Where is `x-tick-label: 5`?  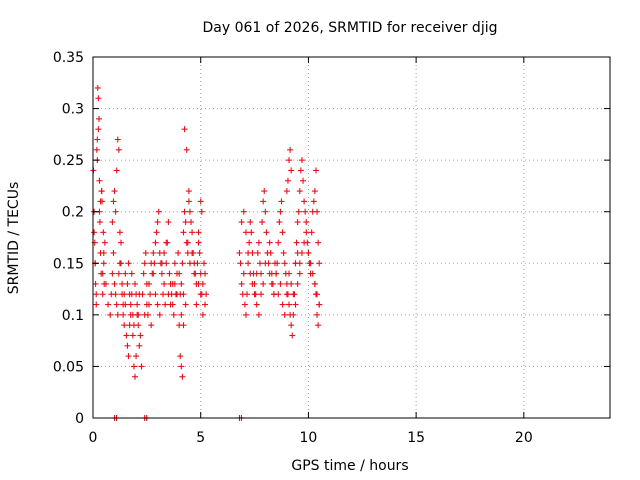
x-tick-label: 5 is located at coordinates (200, 438).